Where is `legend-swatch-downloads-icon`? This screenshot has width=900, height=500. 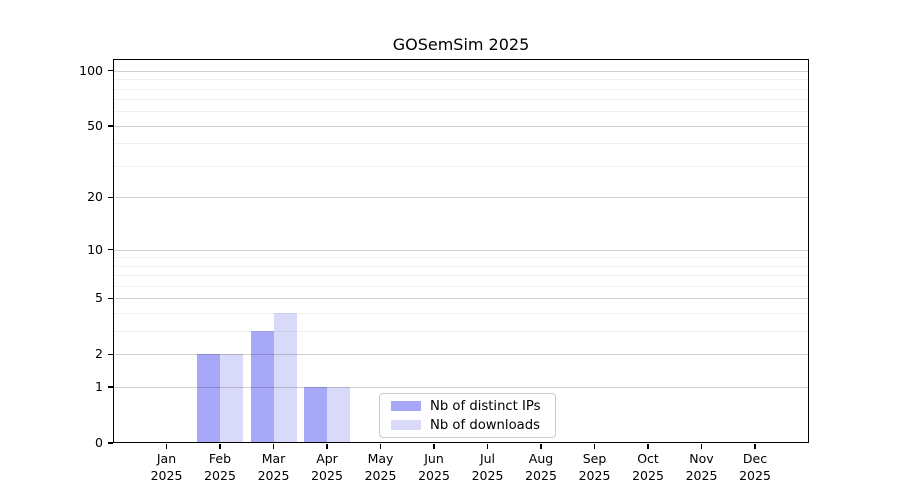
legend-swatch-downloads-icon is located at coordinates (406, 425).